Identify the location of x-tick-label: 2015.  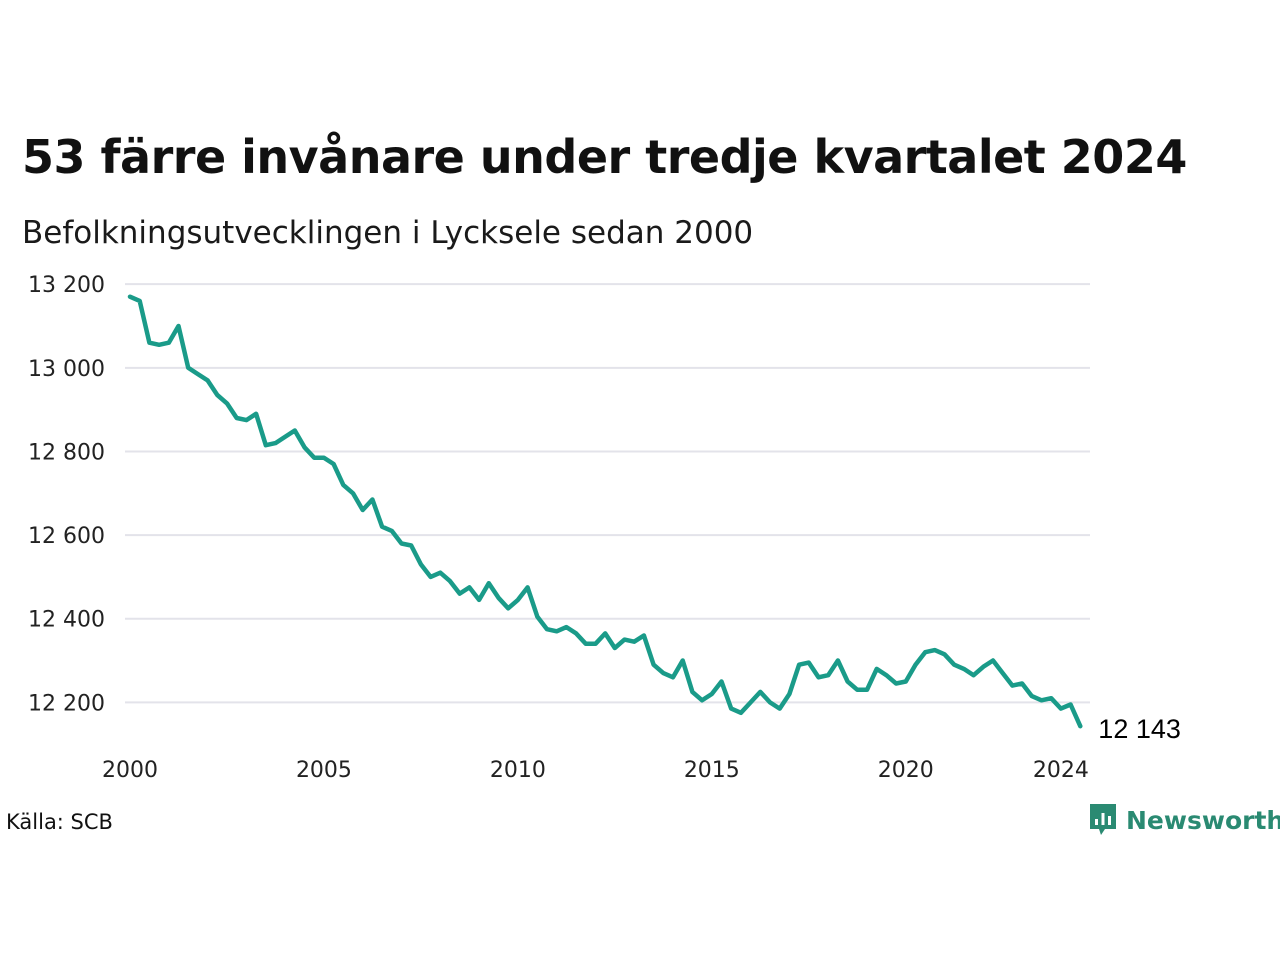
(712, 770).